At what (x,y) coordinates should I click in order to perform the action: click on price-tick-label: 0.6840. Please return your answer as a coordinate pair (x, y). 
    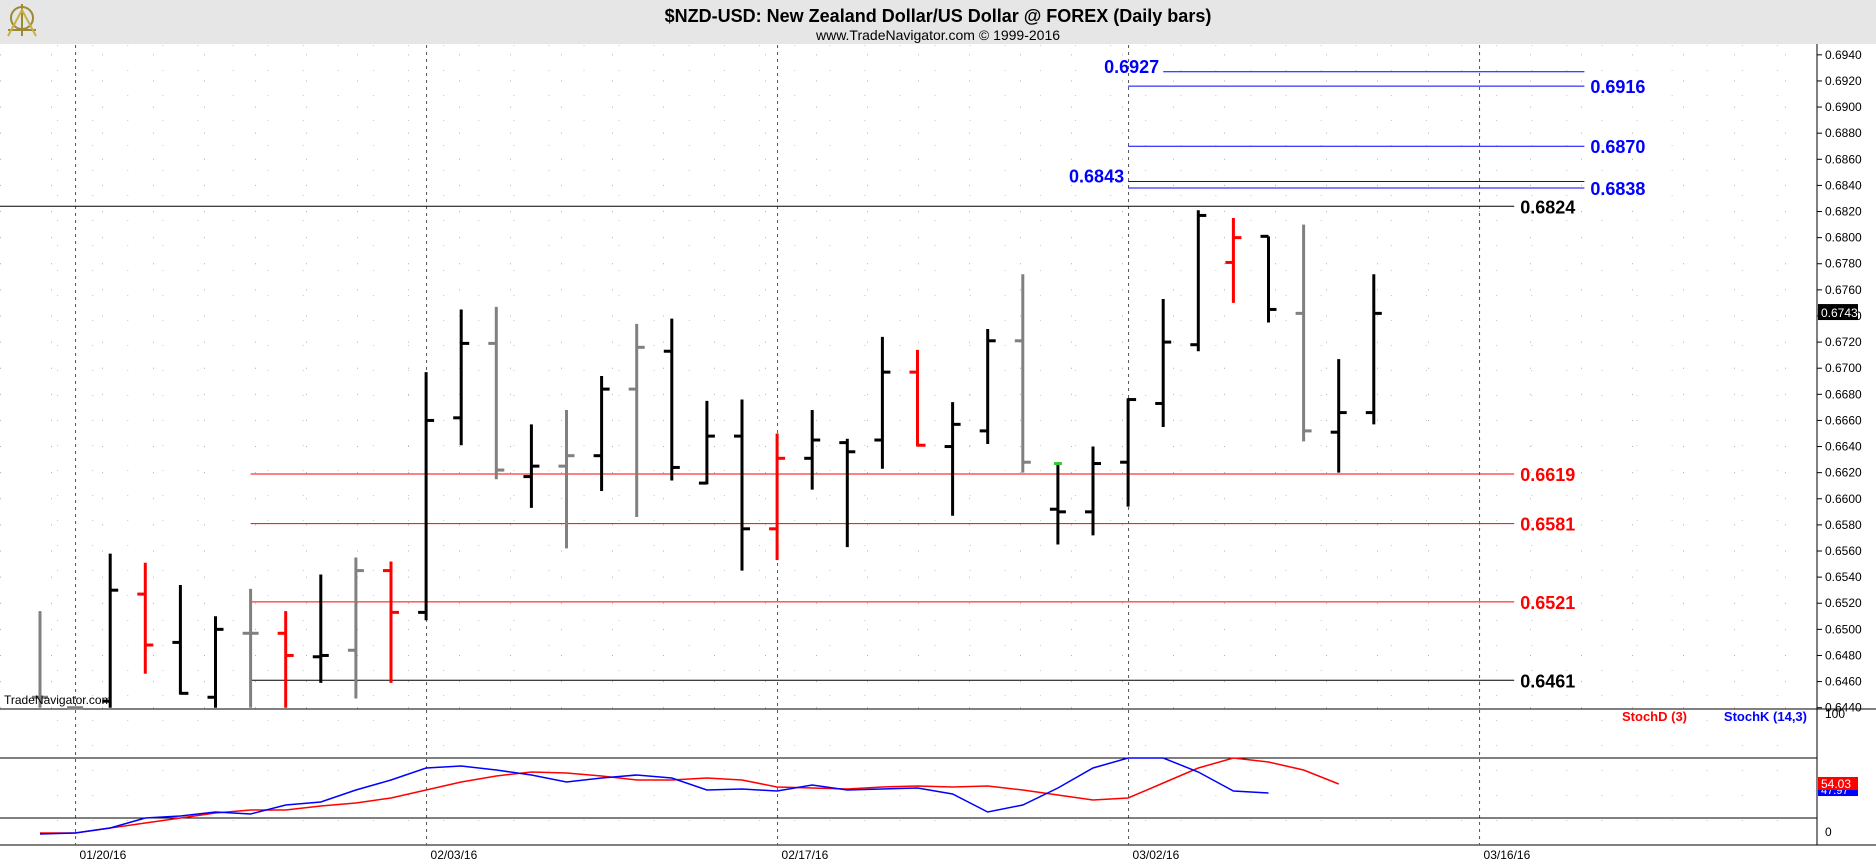
    Looking at the image, I should click on (1843, 185).